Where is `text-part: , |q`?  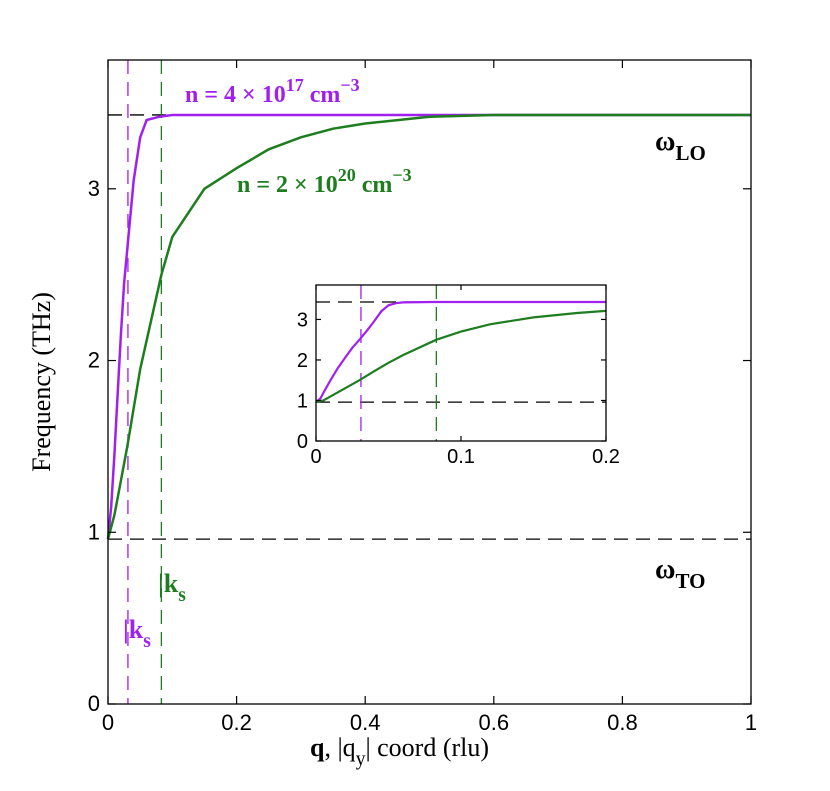
text-part: , |q is located at coordinates (339, 747).